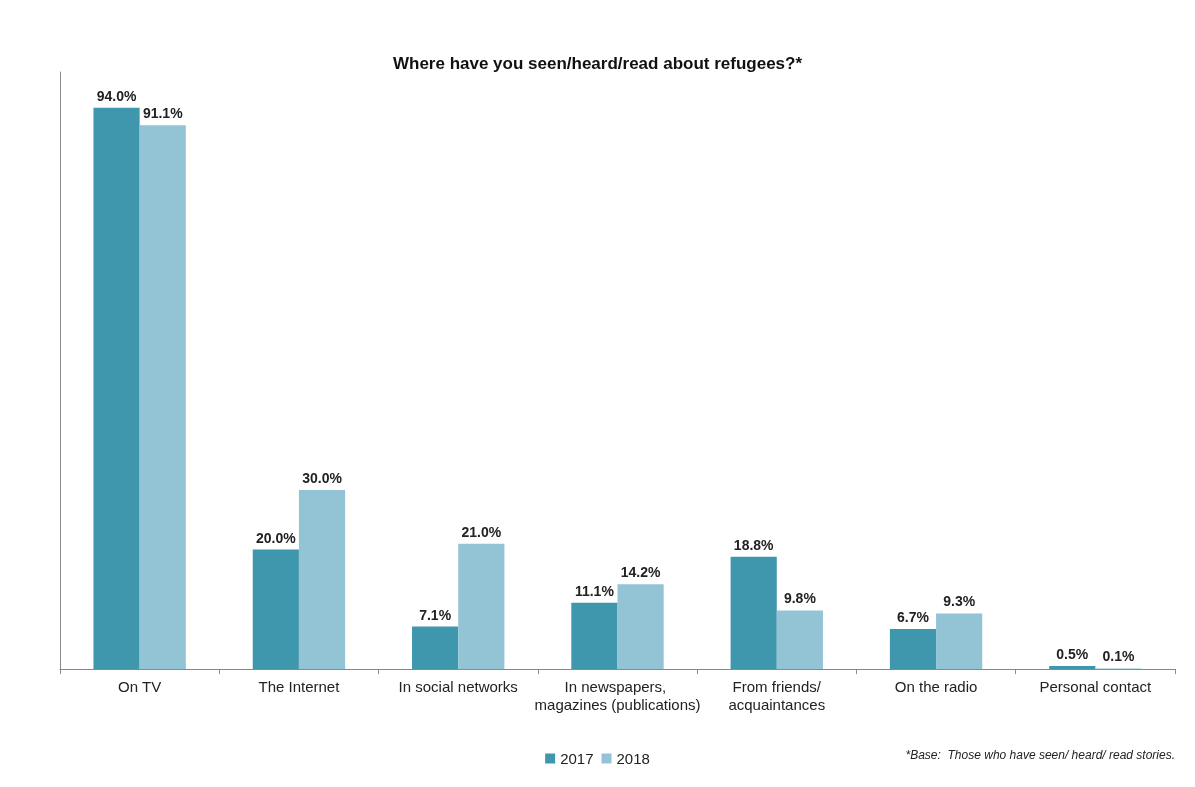 The image size is (1195, 787). What do you see at coordinates (1072, 654) in the screenshot?
I see `data-label: 0.5%` at bounding box center [1072, 654].